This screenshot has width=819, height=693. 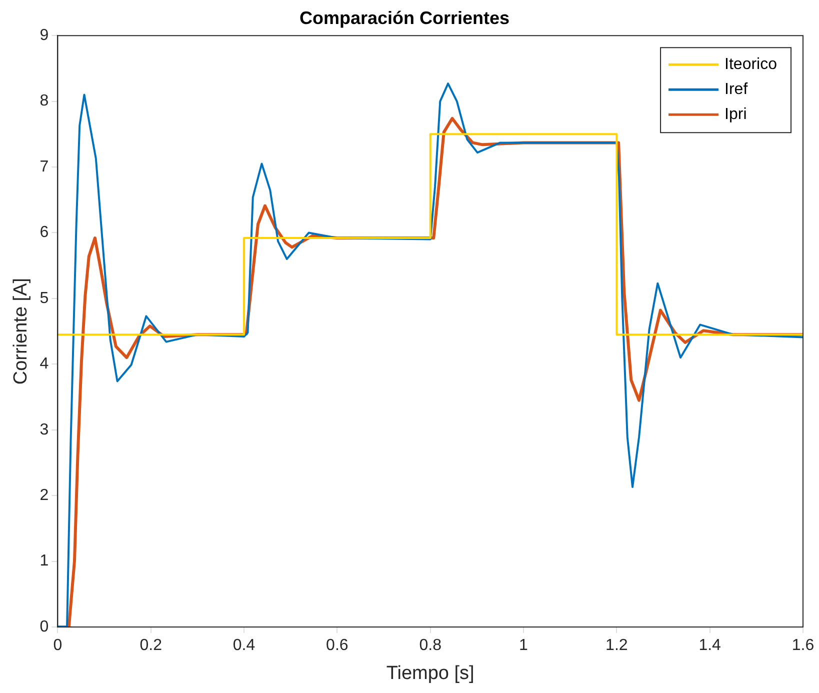 I want to click on x-tick-label: 0.4, so click(x=244, y=645).